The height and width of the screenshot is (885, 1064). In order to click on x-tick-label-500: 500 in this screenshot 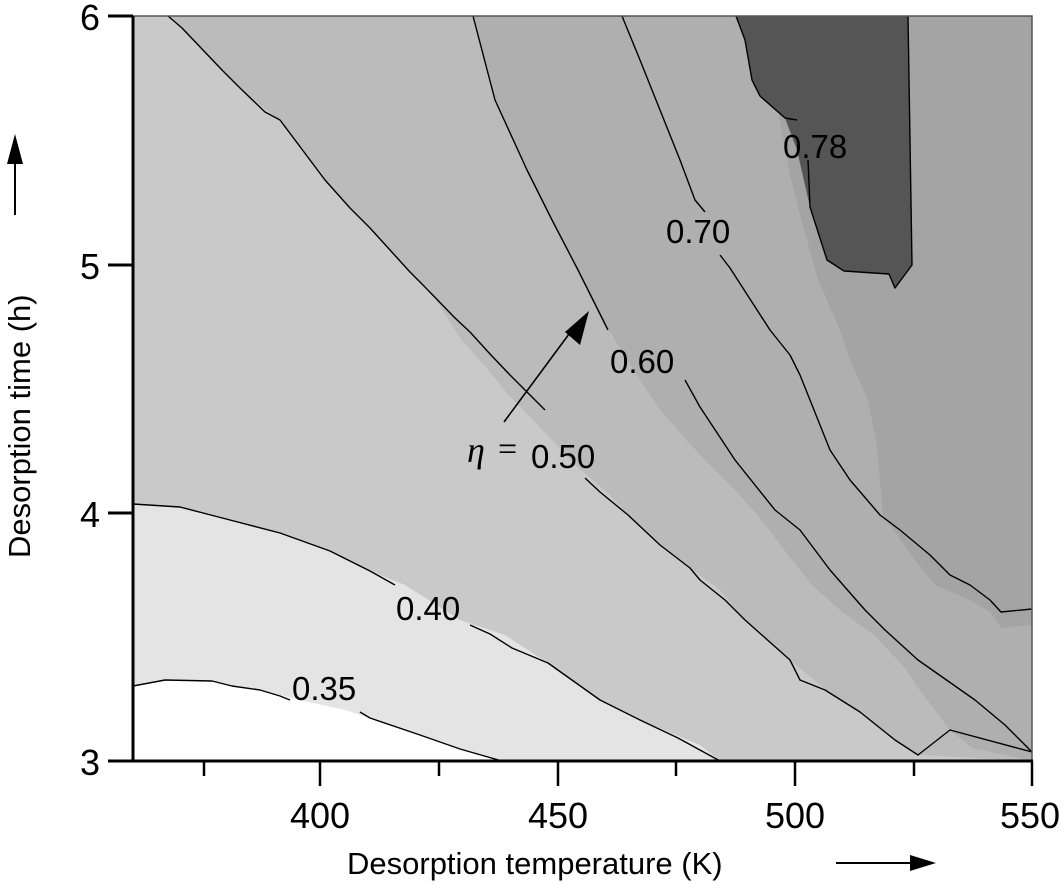, I will do `click(795, 815)`.